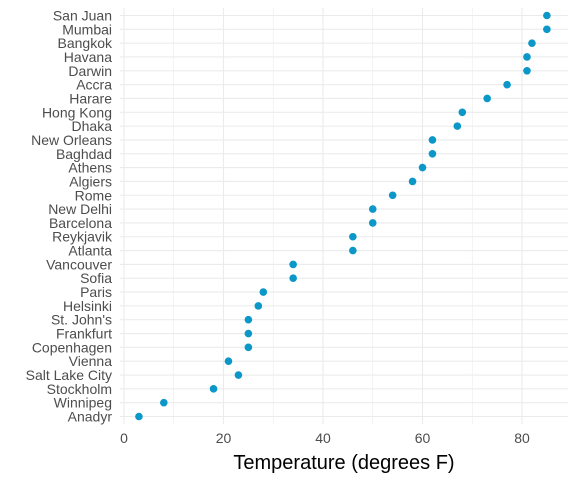 This screenshot has width=576, height=480. Describe the element at coordinates (77, 112) in the screenshot. I see `category-label: Hong Kong` at that location.